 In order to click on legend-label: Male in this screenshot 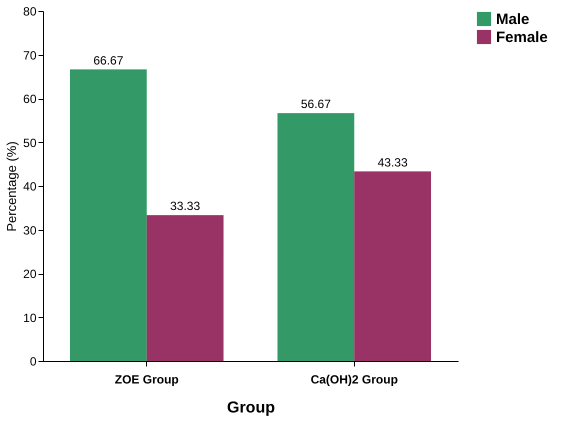, I will do `click(513, 19)`.